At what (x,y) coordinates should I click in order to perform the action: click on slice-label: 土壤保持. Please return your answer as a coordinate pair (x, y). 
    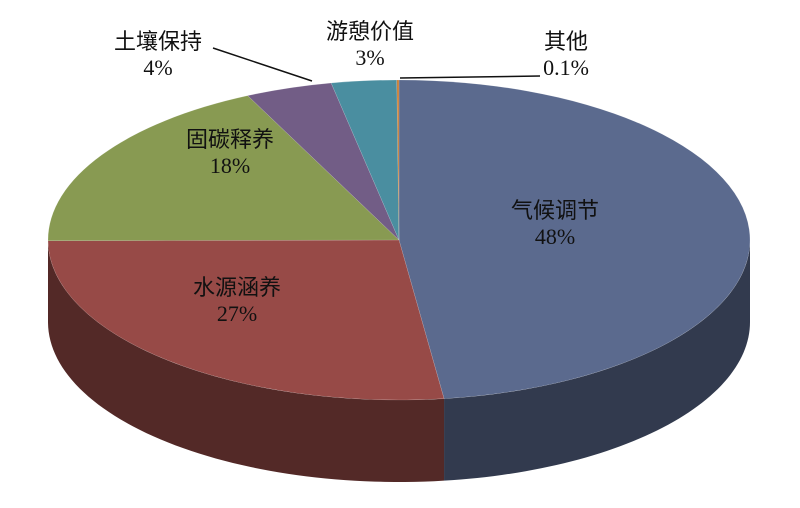
    Looking at the image, I should click on (158, 41).